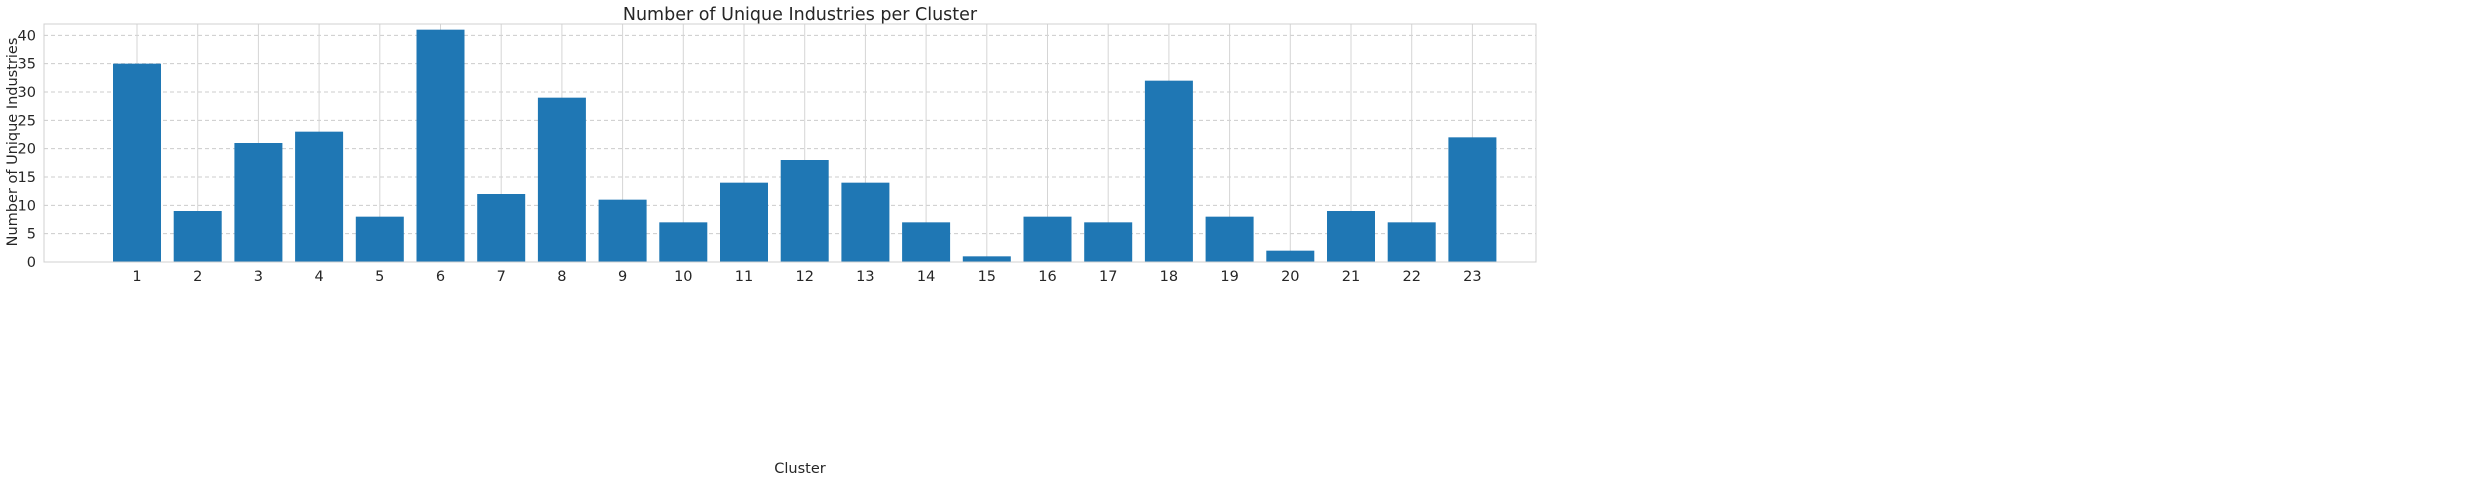 The height and width of the screenshot is (478, 2478). What do you see at coordinates (1229, 277) in the screenshot?
I see `x-tick-label: 19` at bounding box center [1229, 277].